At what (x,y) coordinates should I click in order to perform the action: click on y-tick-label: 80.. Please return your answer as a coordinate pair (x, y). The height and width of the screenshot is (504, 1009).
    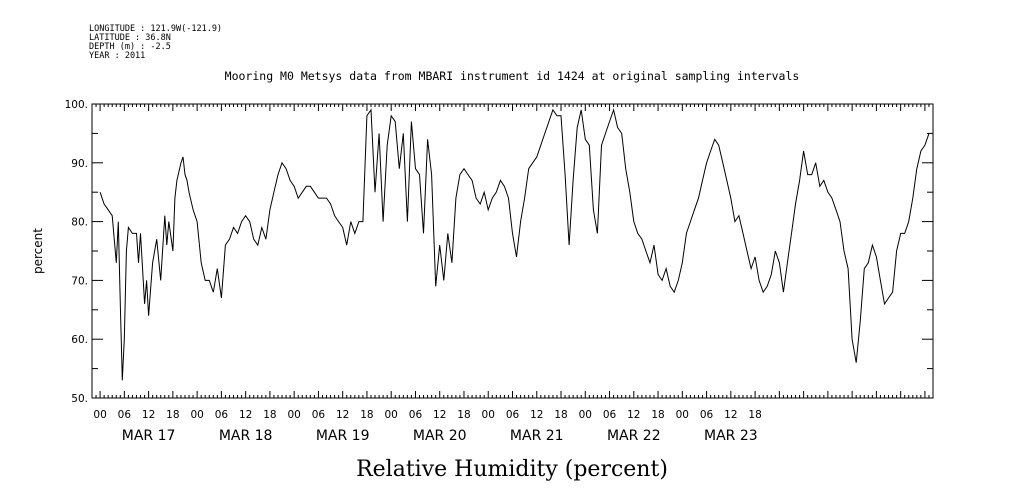
    Looking at the image, I should click on (79, 223).